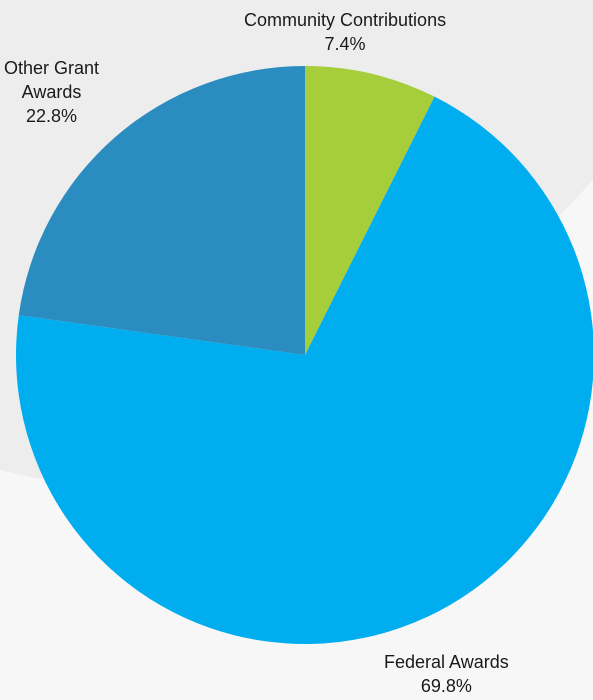  Describe the element at coordinates (446, 662) in the screenshot. I see `slice-name: Federal Awards` at that location.